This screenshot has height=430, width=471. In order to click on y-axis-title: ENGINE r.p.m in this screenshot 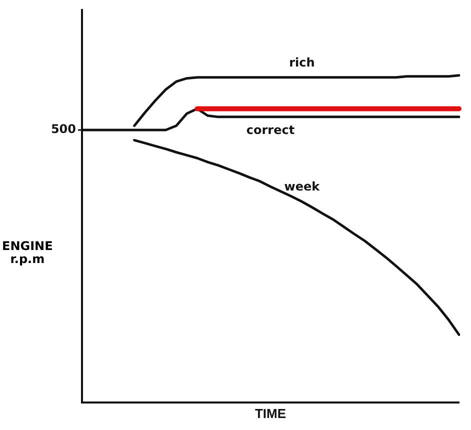, I will do `click(27, 252)`.